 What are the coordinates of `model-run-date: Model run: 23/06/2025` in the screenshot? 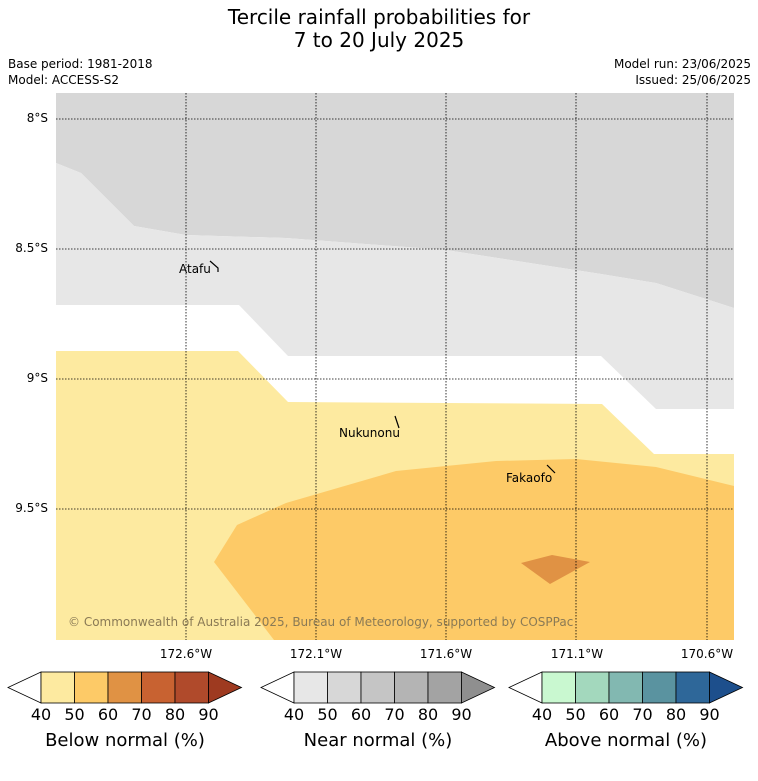 It's located at (682, 64).